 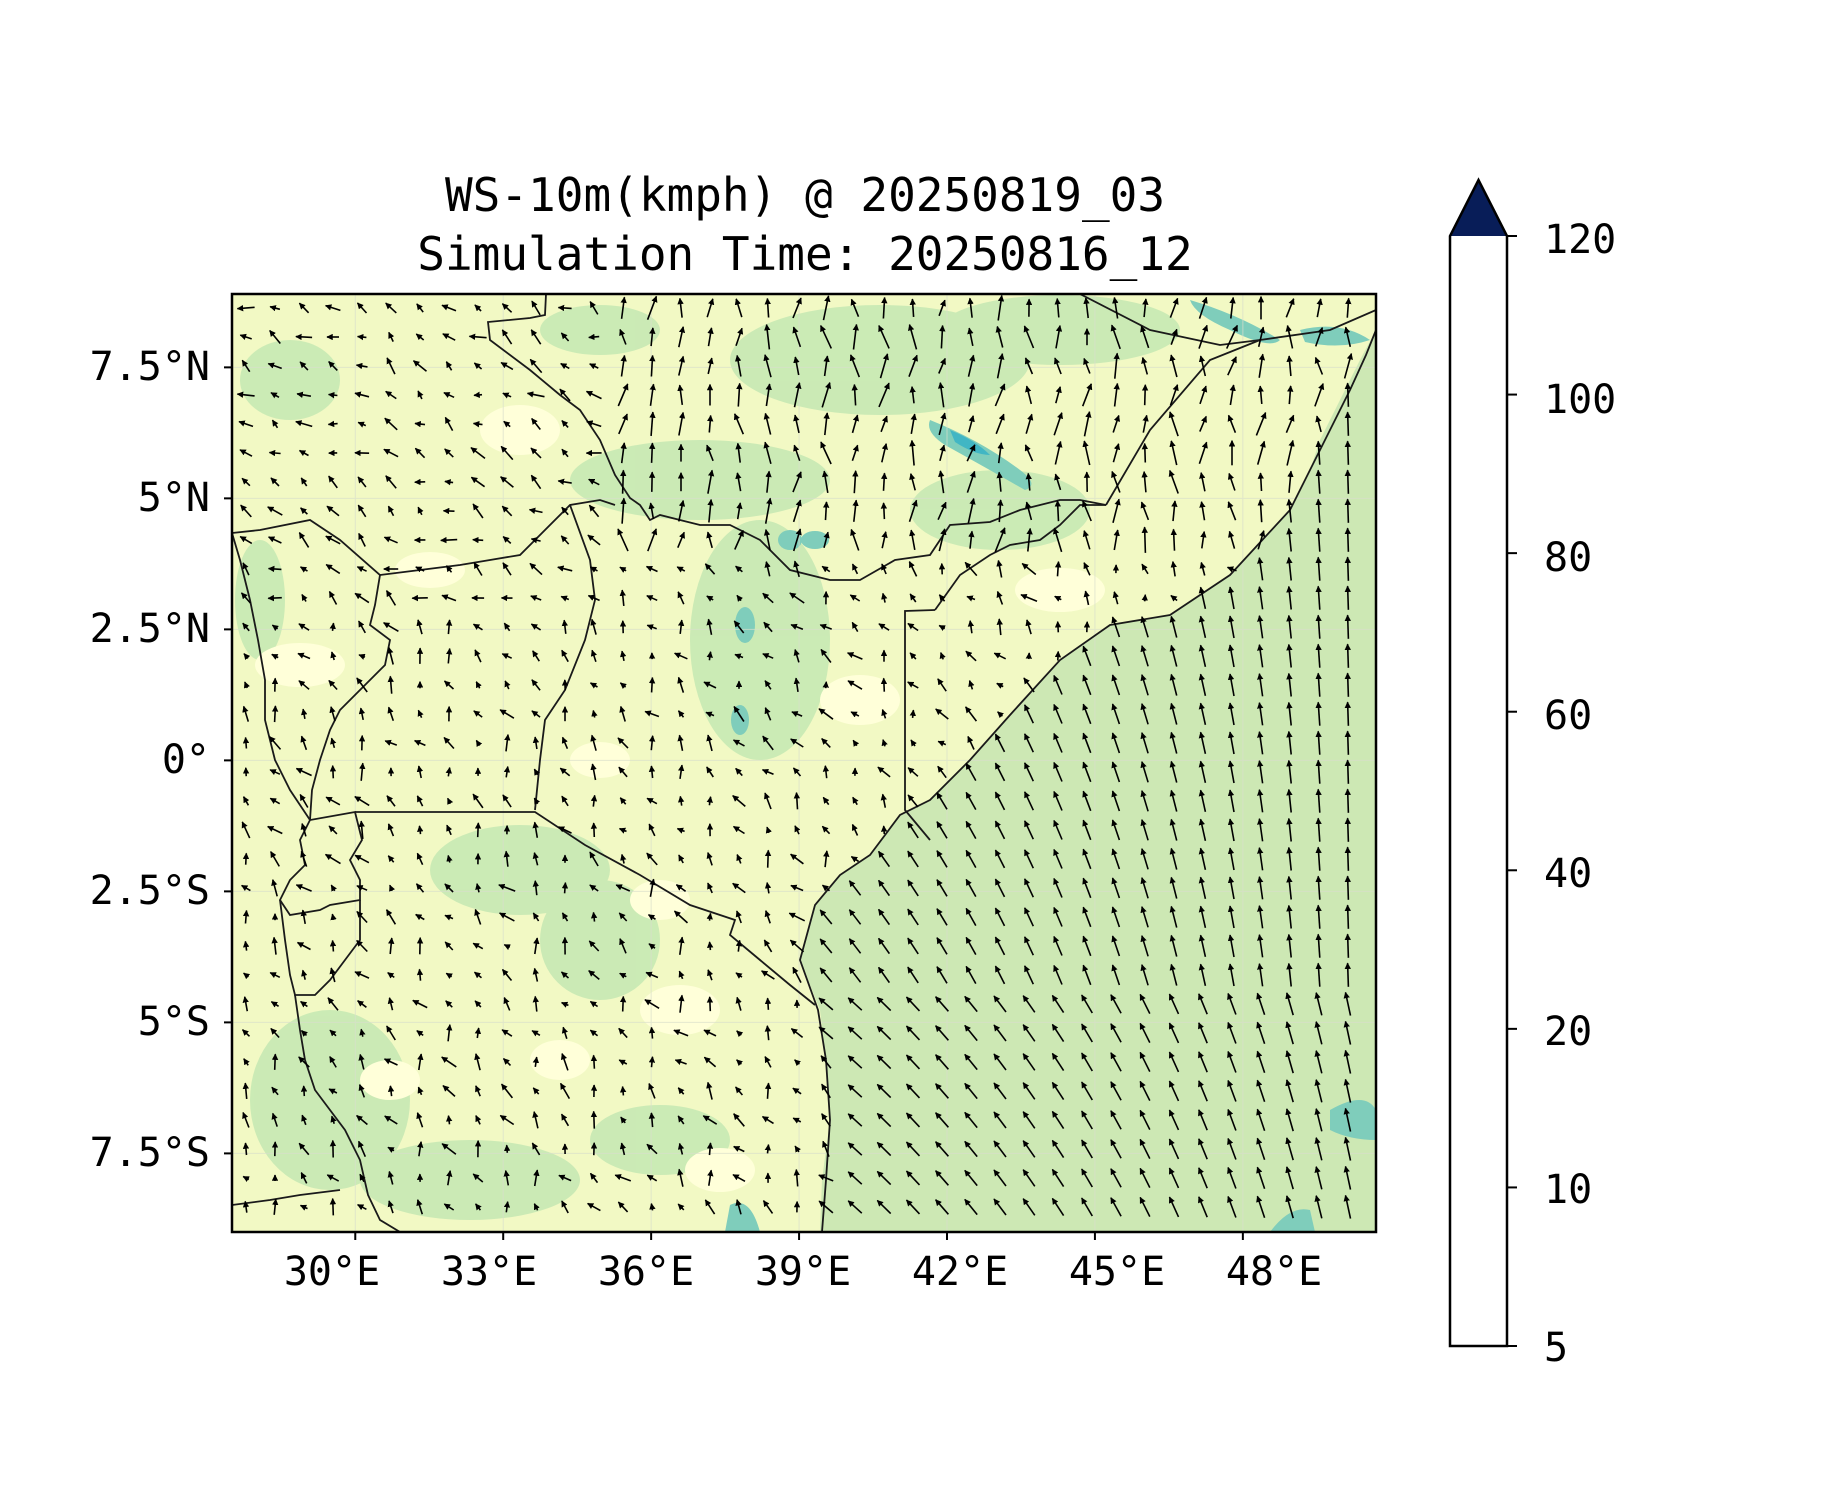 I want to click on lon-label-48E: 48°E, so click(x=1274, y=1272).